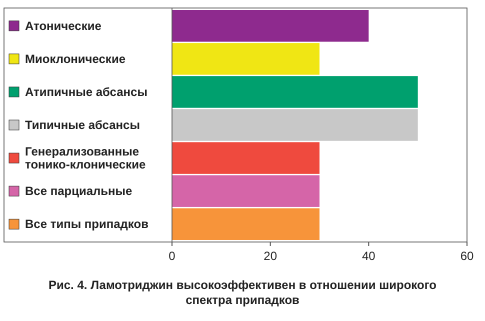 The height and width of the screenshot is (321, 485). Describe the element at coordinates (82, 125) in the screenshot. I see `y-tick-label: Типичные абсансы` at that location.